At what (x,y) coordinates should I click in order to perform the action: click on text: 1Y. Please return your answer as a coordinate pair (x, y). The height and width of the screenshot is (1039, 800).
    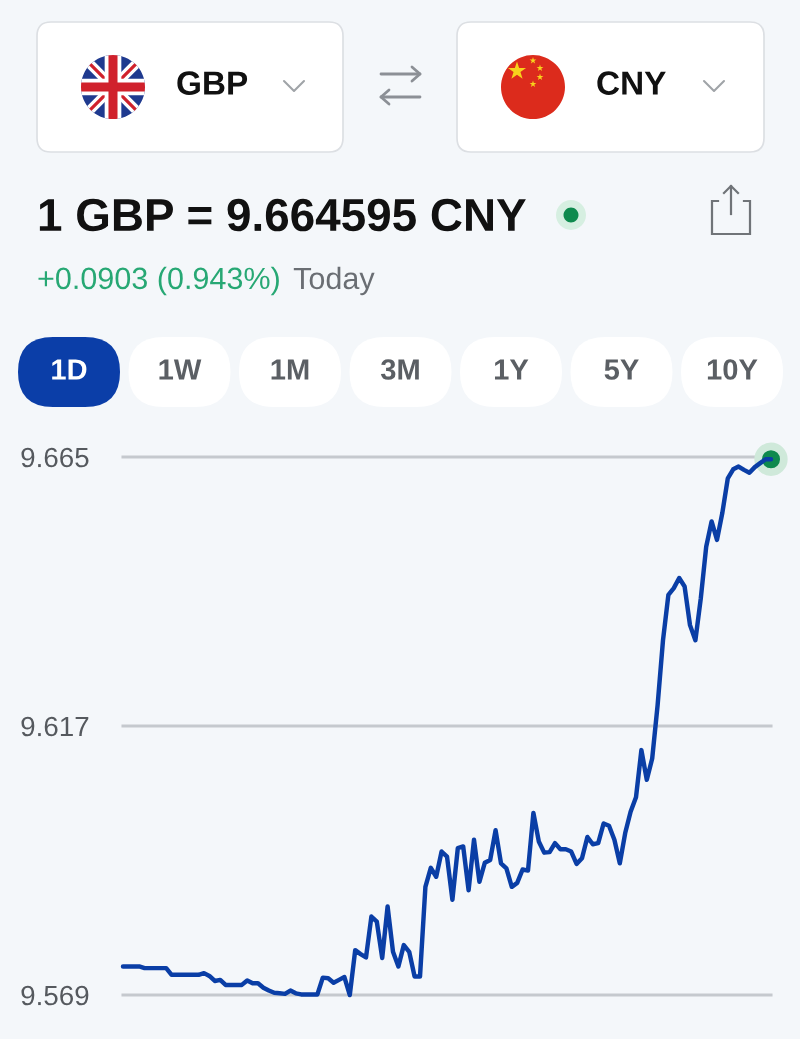
    Looking at the image, I should click on (512, 369).